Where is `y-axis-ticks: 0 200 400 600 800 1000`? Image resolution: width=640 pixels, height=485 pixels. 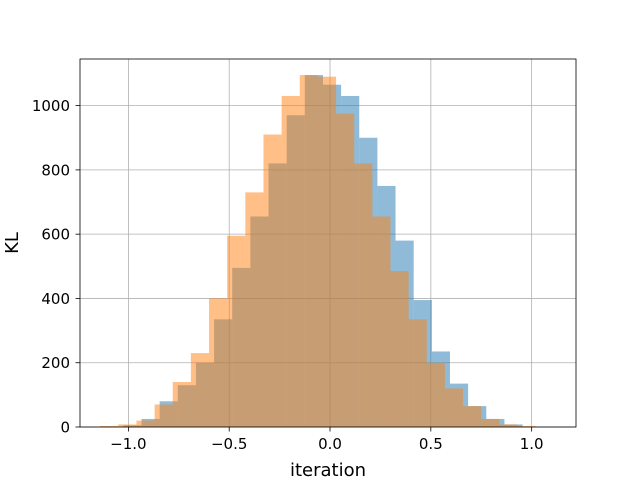 y-axis-ticks: 0 200 400 600 800 1000 is located at coordinates (56, 267).